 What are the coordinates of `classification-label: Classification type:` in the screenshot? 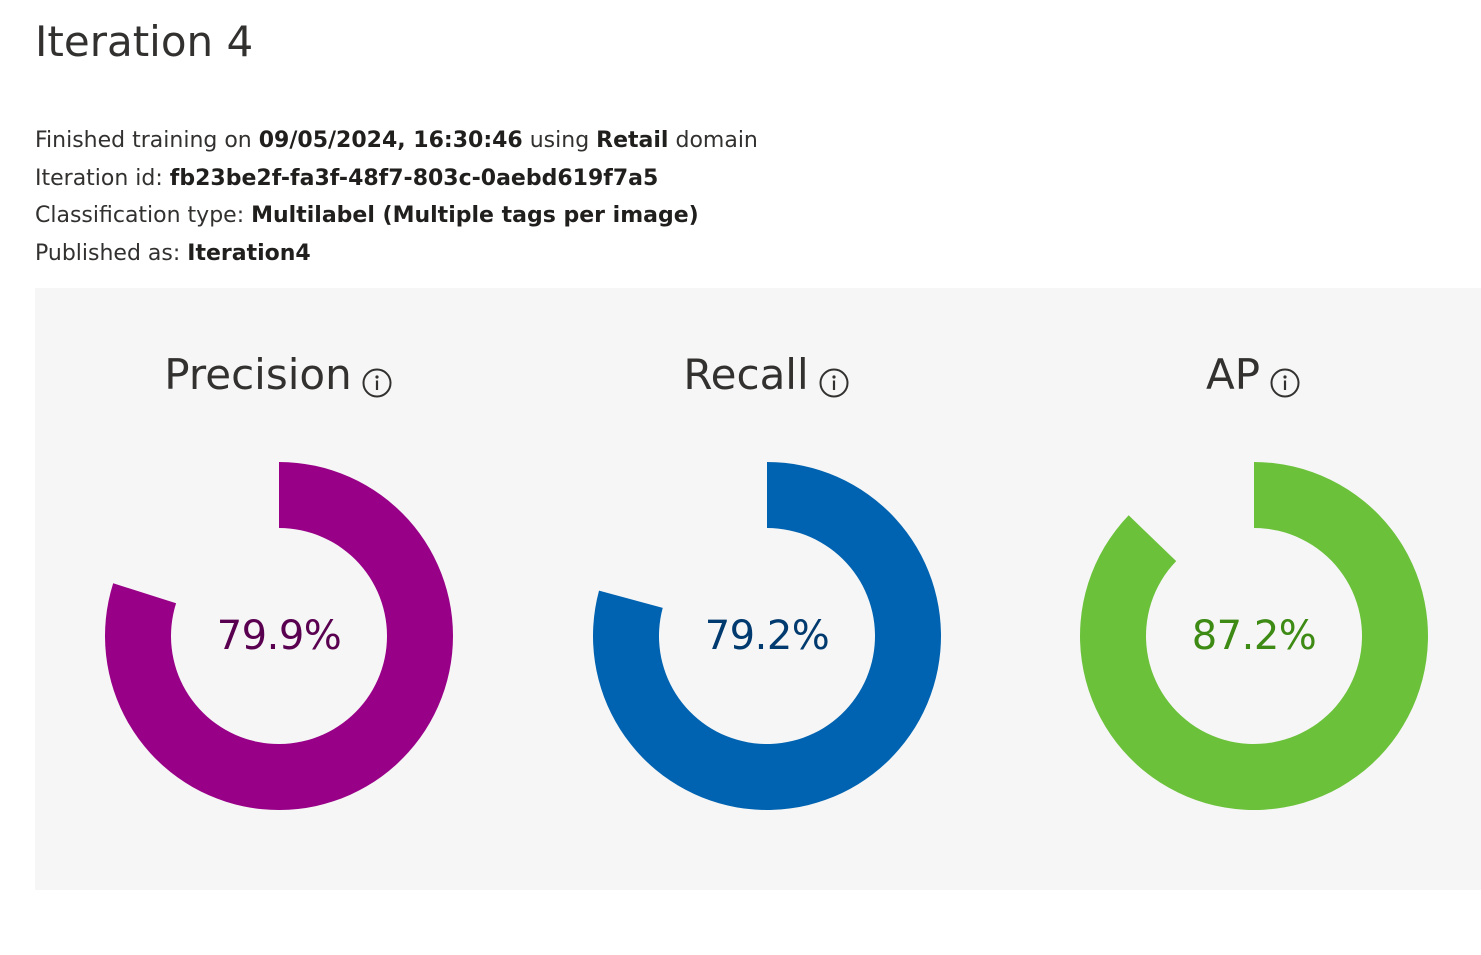 It's located at (143, 215).